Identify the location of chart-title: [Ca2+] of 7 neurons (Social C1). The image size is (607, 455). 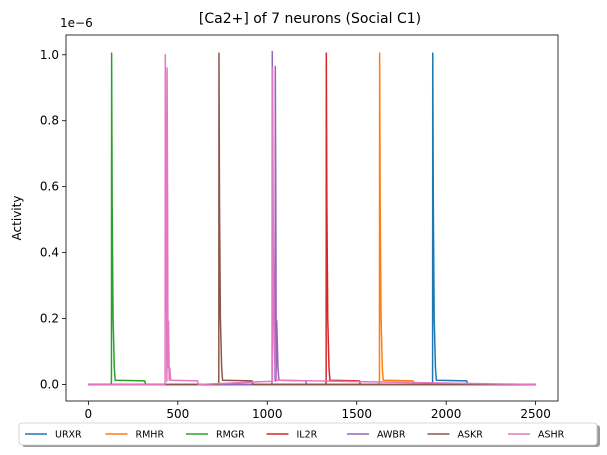
(310, 19).